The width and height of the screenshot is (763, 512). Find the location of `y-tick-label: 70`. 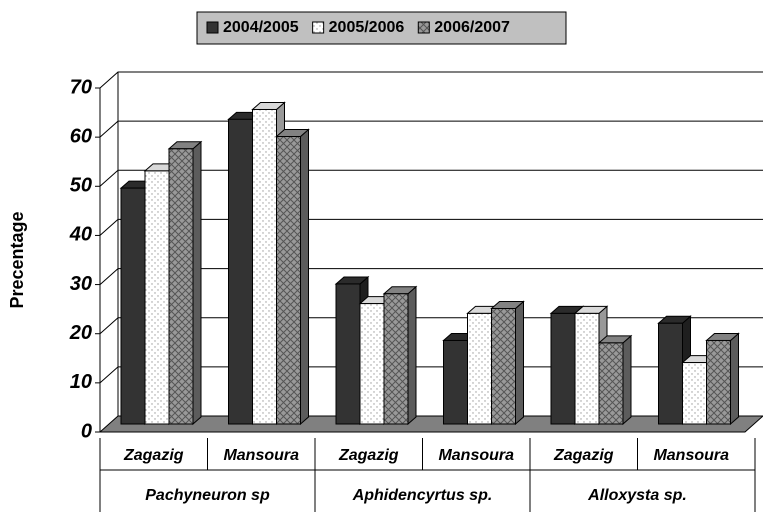

y-tick-label: 70 is located at coordinates (81, 87).